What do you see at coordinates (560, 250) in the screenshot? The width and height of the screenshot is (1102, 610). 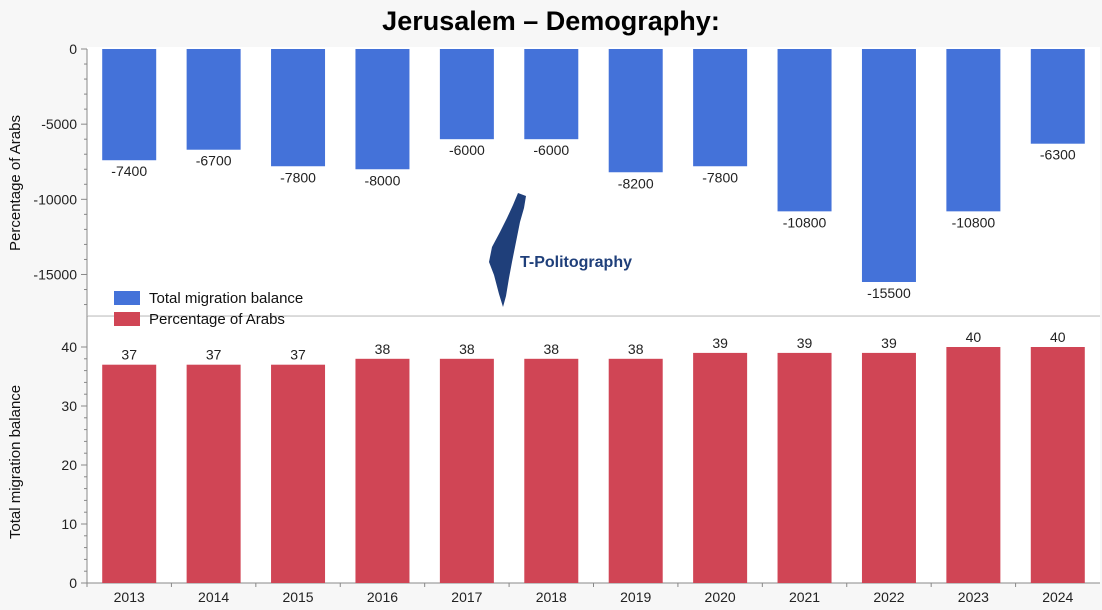 I see `logo: T-Politography` at bounding box center [560, 250].